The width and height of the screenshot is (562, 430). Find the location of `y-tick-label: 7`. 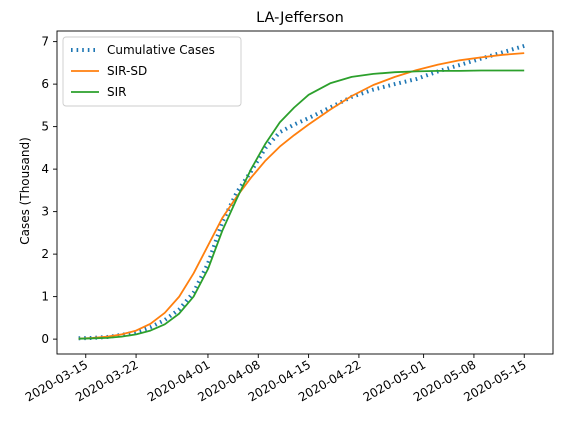

y-tick-label: 7 is located at coordinates (45, 42).